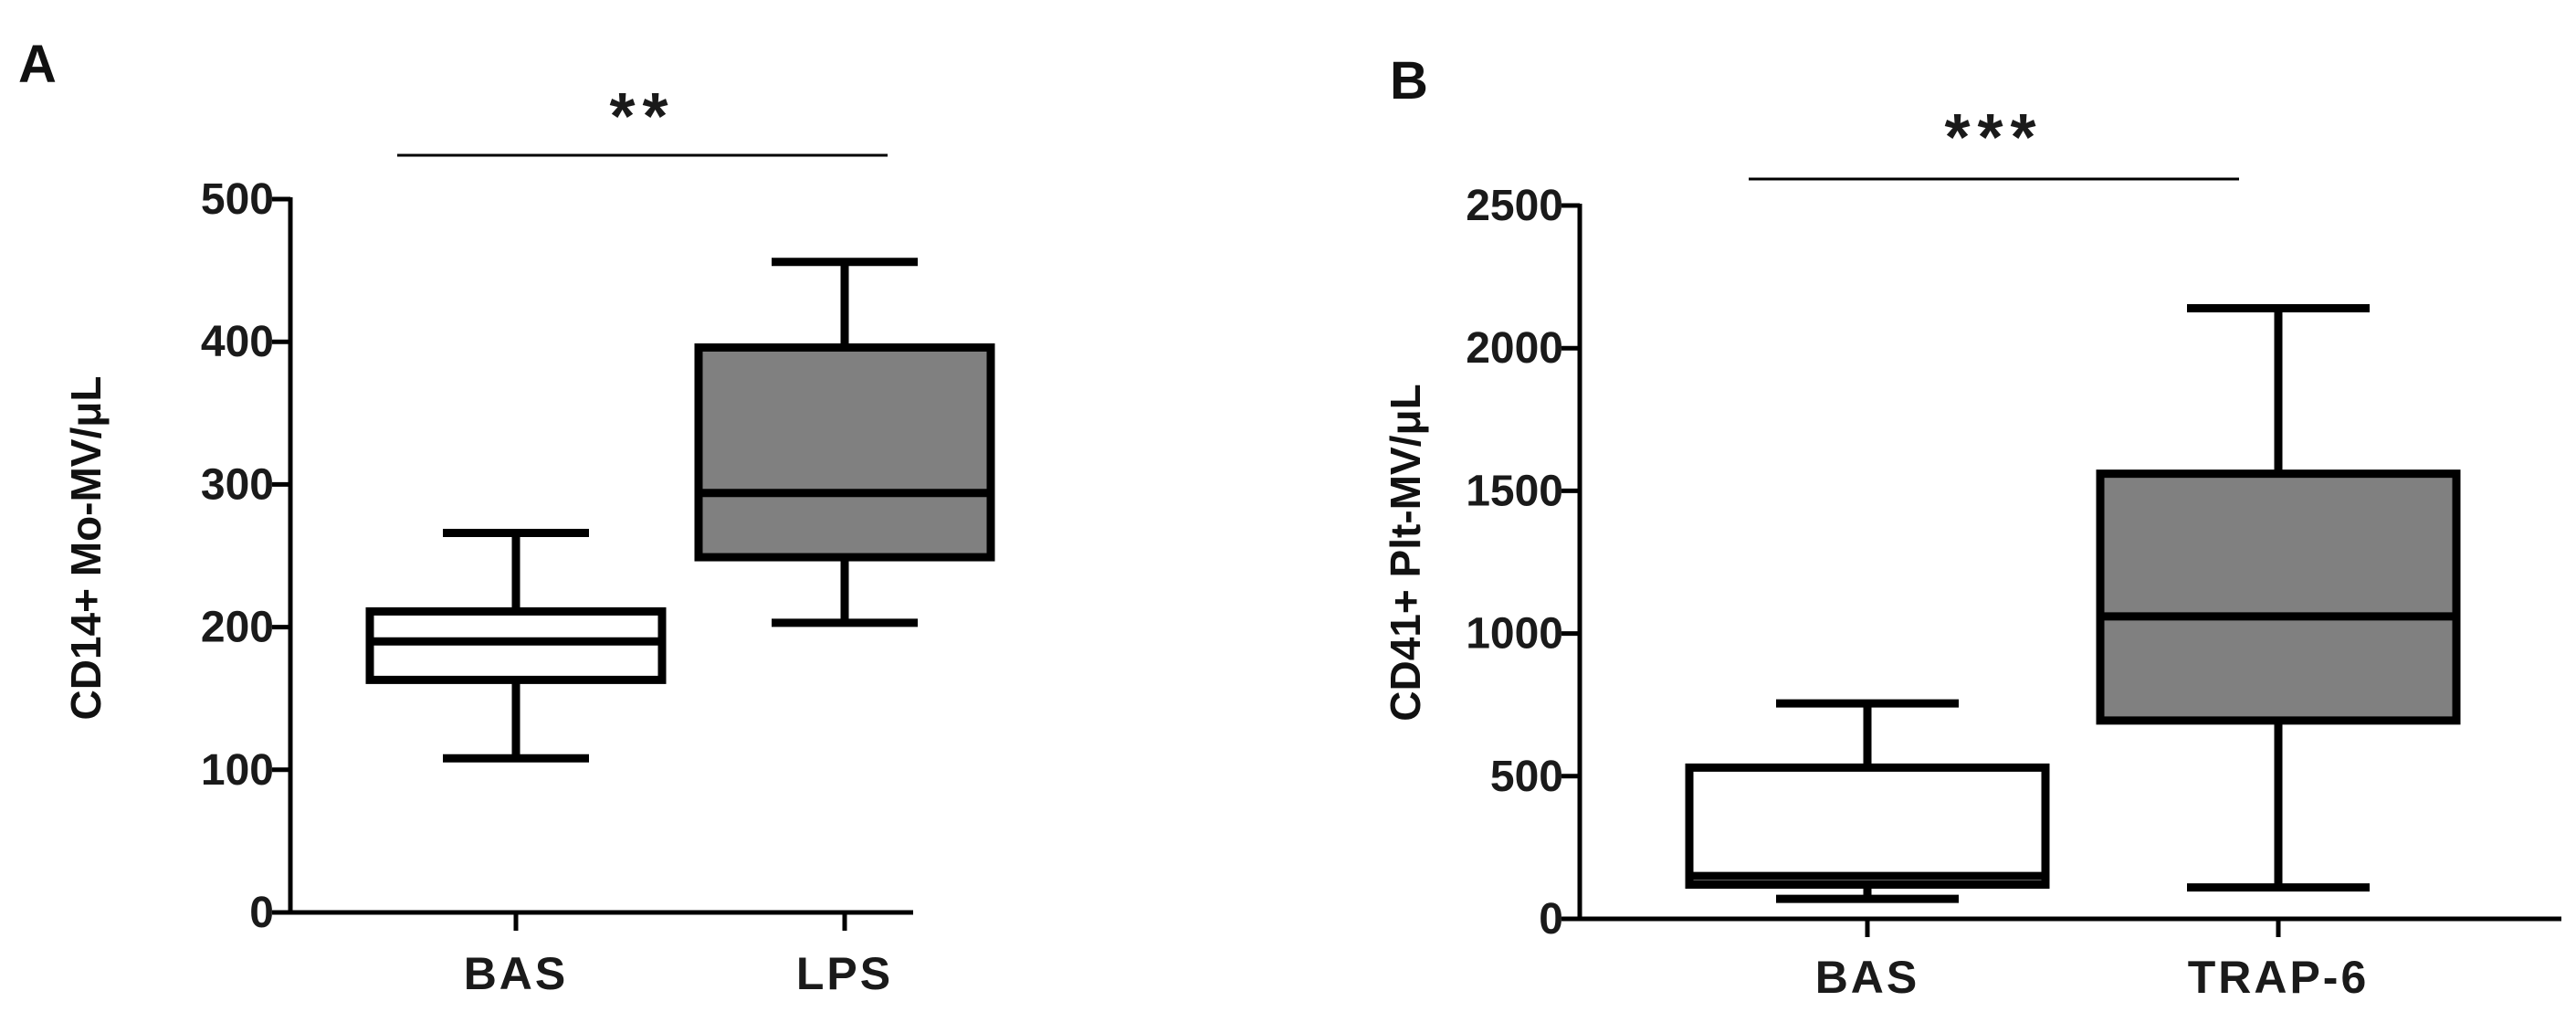 The image size is (2576, 1012). What do you see at coordinates (237, 342) in the screenshot?
I see `panel-a-y-tick-label: 400` at bounding box center [237, 342].